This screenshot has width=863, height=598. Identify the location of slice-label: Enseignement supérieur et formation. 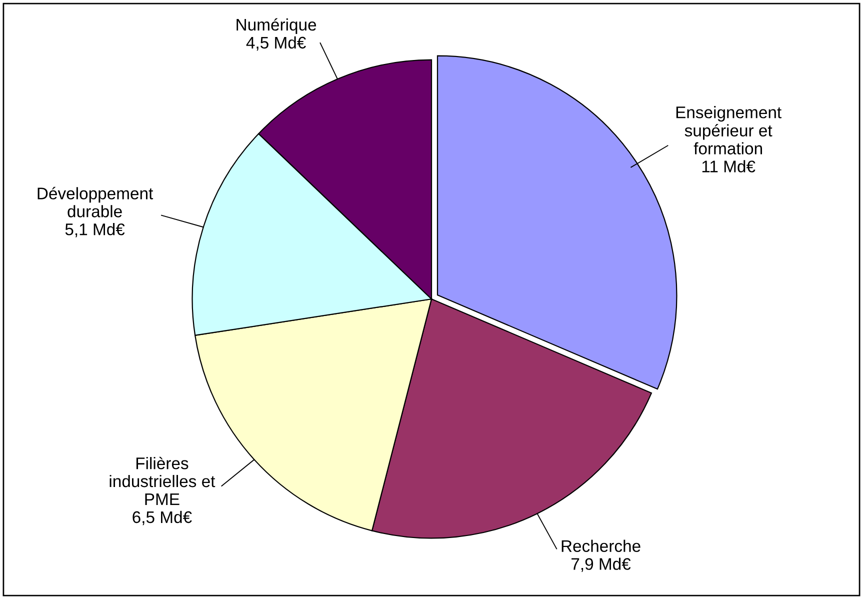
(729, 130).